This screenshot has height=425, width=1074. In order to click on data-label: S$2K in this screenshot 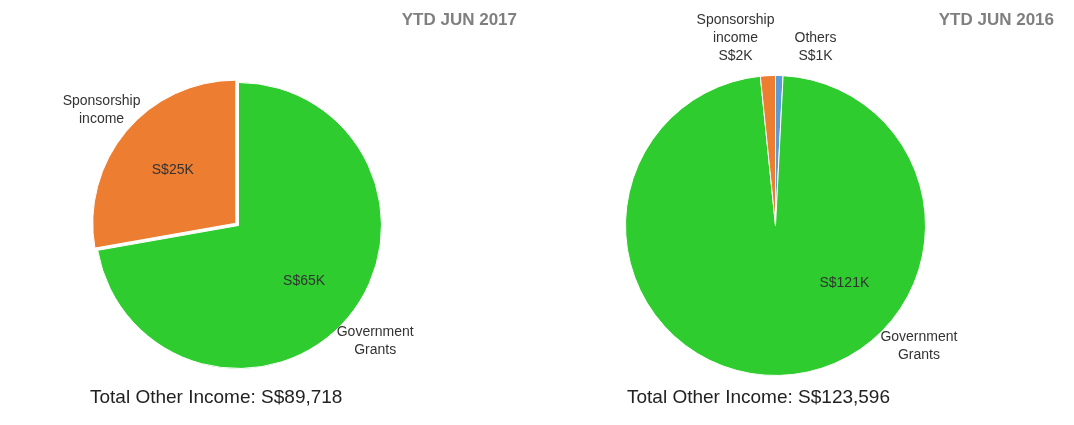, I will do `click(736, 55)`.